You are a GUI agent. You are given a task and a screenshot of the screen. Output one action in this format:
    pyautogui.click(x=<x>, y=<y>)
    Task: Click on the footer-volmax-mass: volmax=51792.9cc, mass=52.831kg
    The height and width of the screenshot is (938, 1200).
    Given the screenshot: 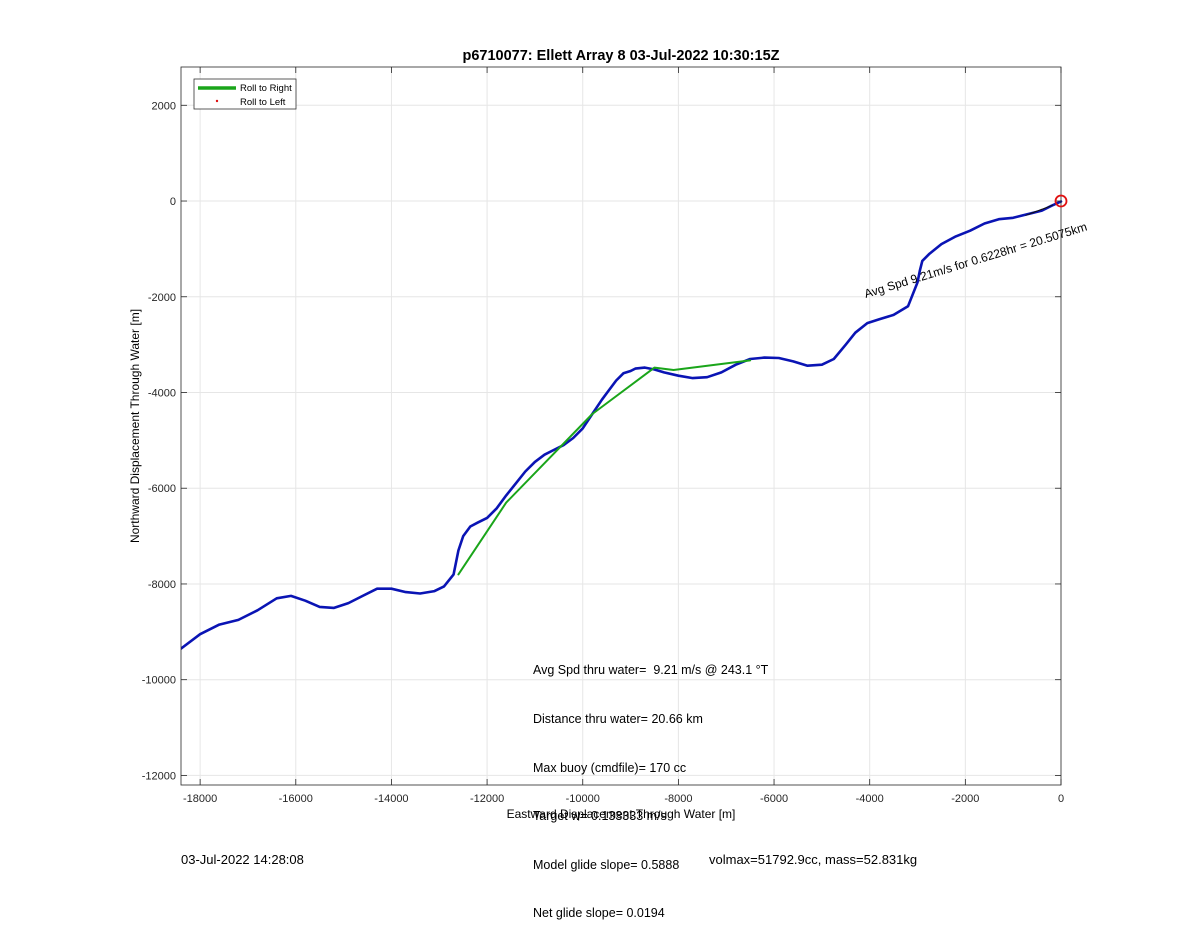 What is the action you would take?
    pyautogui.click(x=813, y=859)
    